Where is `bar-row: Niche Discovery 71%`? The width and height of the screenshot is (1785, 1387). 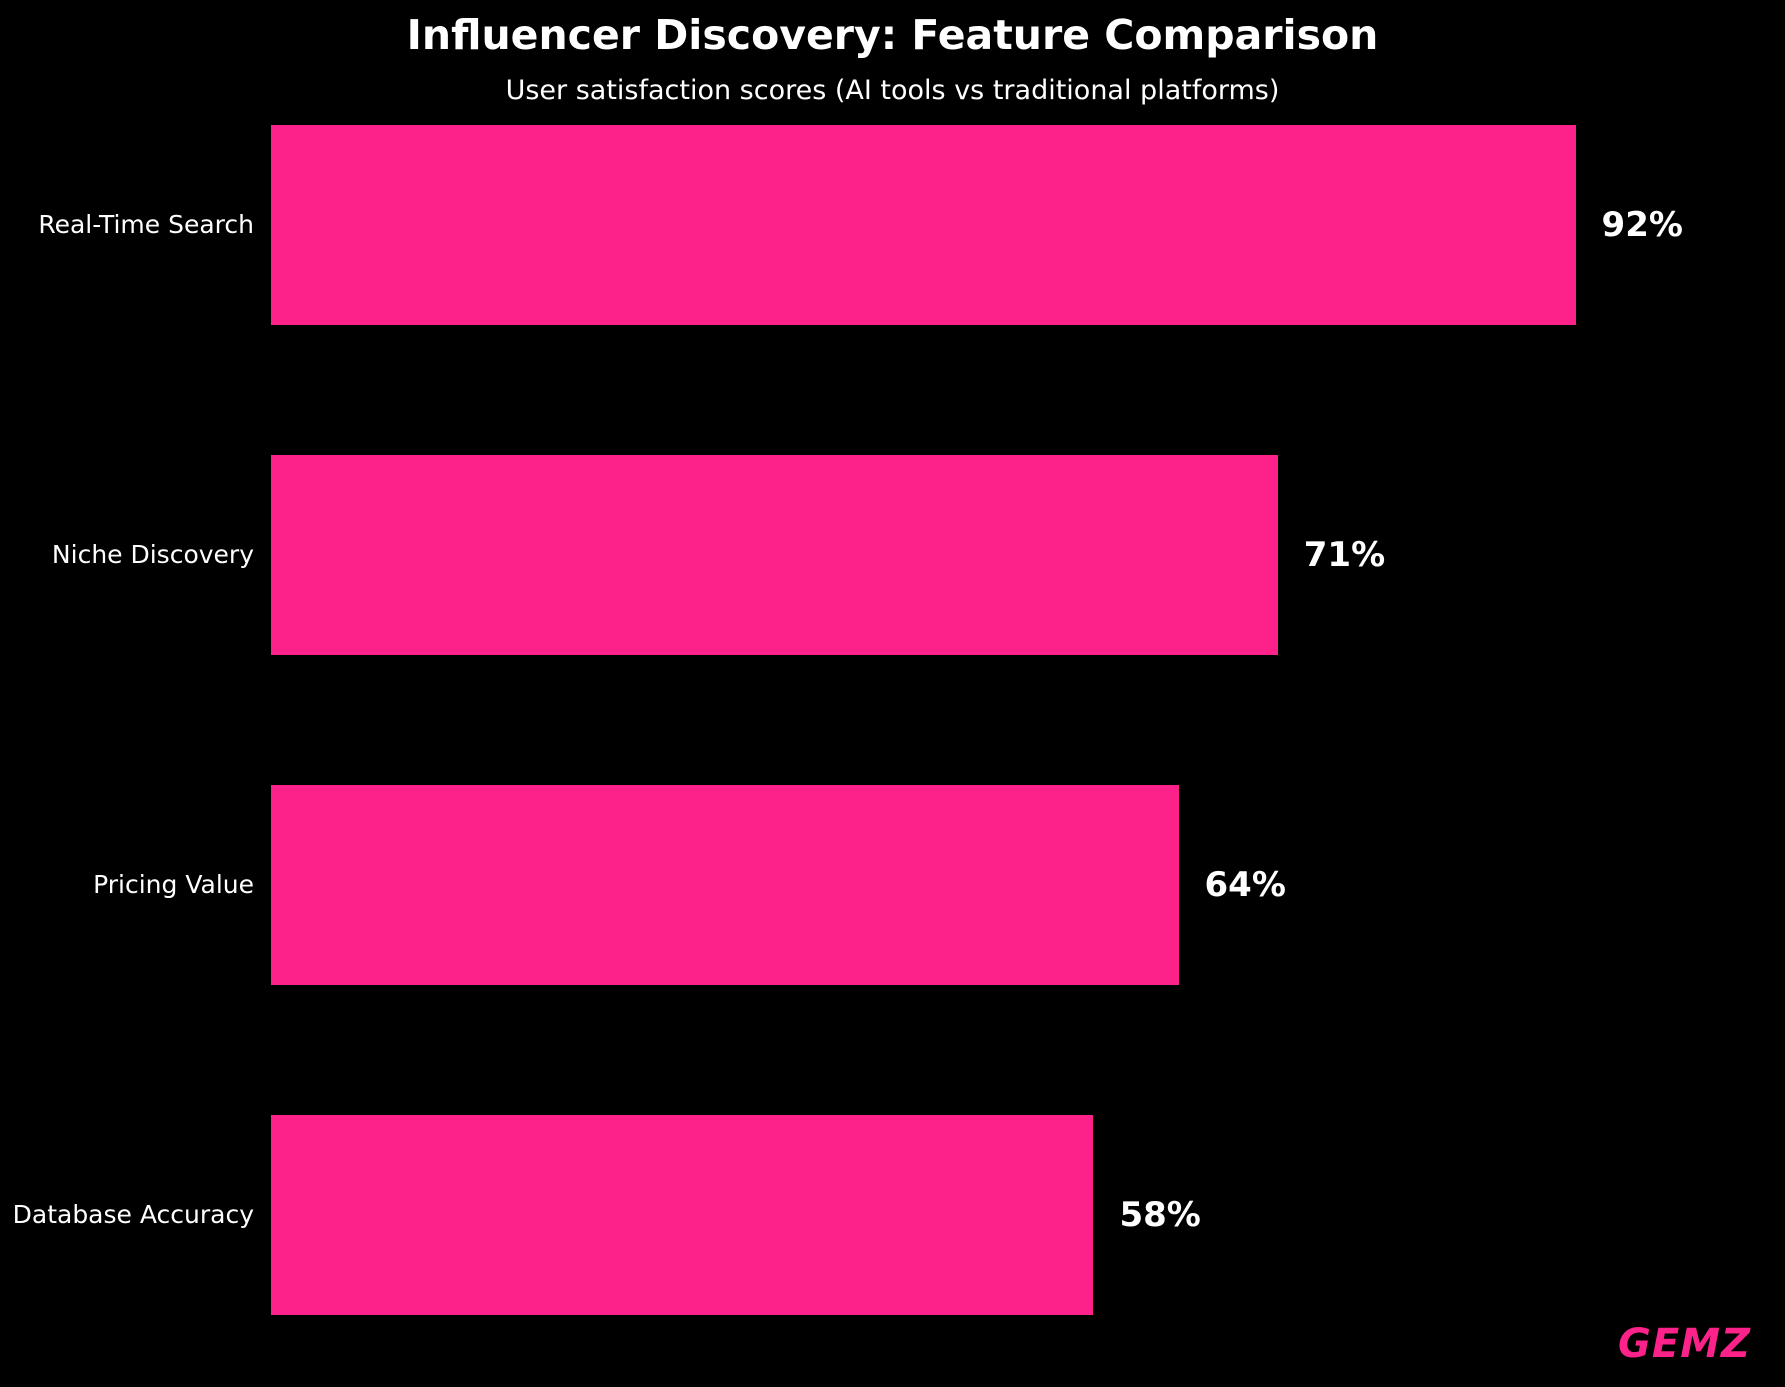 bar-row: Niche Discovery 71% is located at coordinates (892, 555).